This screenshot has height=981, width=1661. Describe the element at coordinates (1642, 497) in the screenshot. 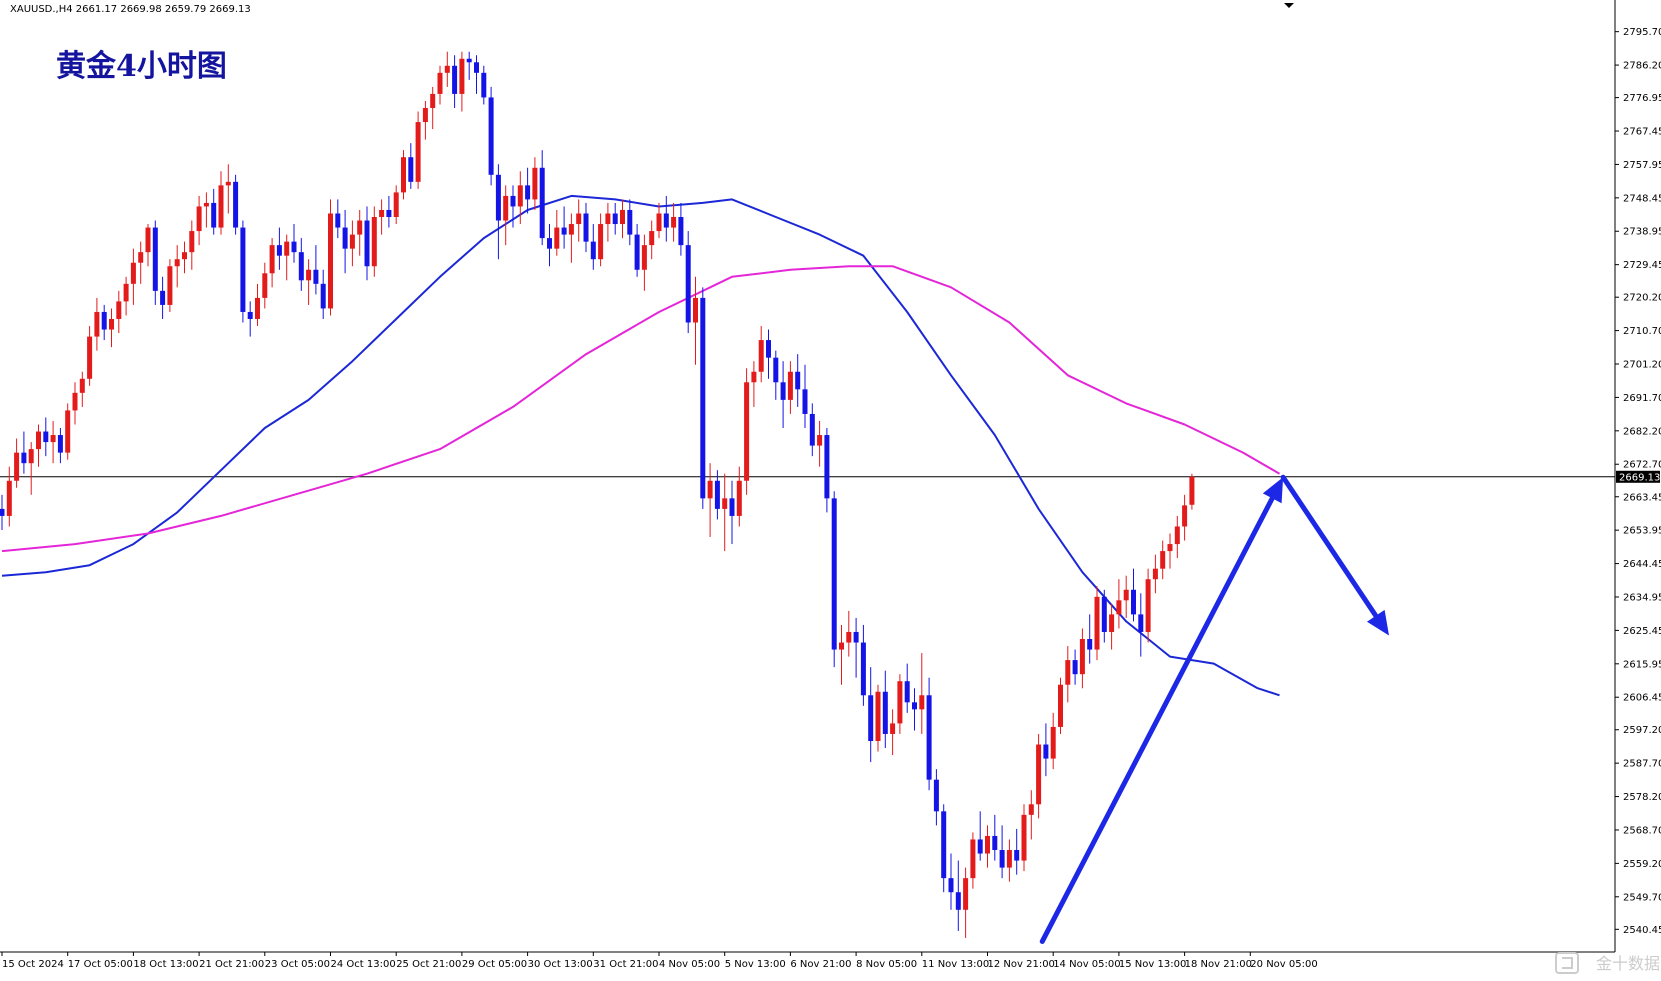

I see `y-tick-label: 2663.45` at that location.